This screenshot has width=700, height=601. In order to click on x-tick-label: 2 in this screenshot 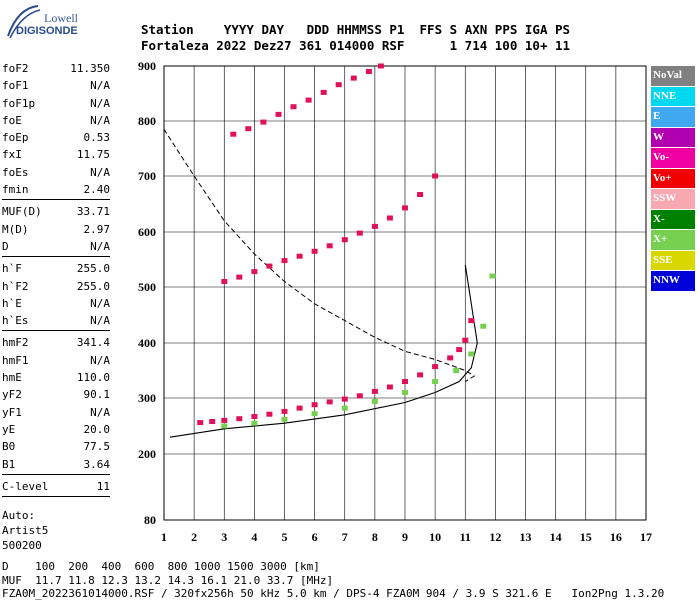, I will do `click(194, 537)`.